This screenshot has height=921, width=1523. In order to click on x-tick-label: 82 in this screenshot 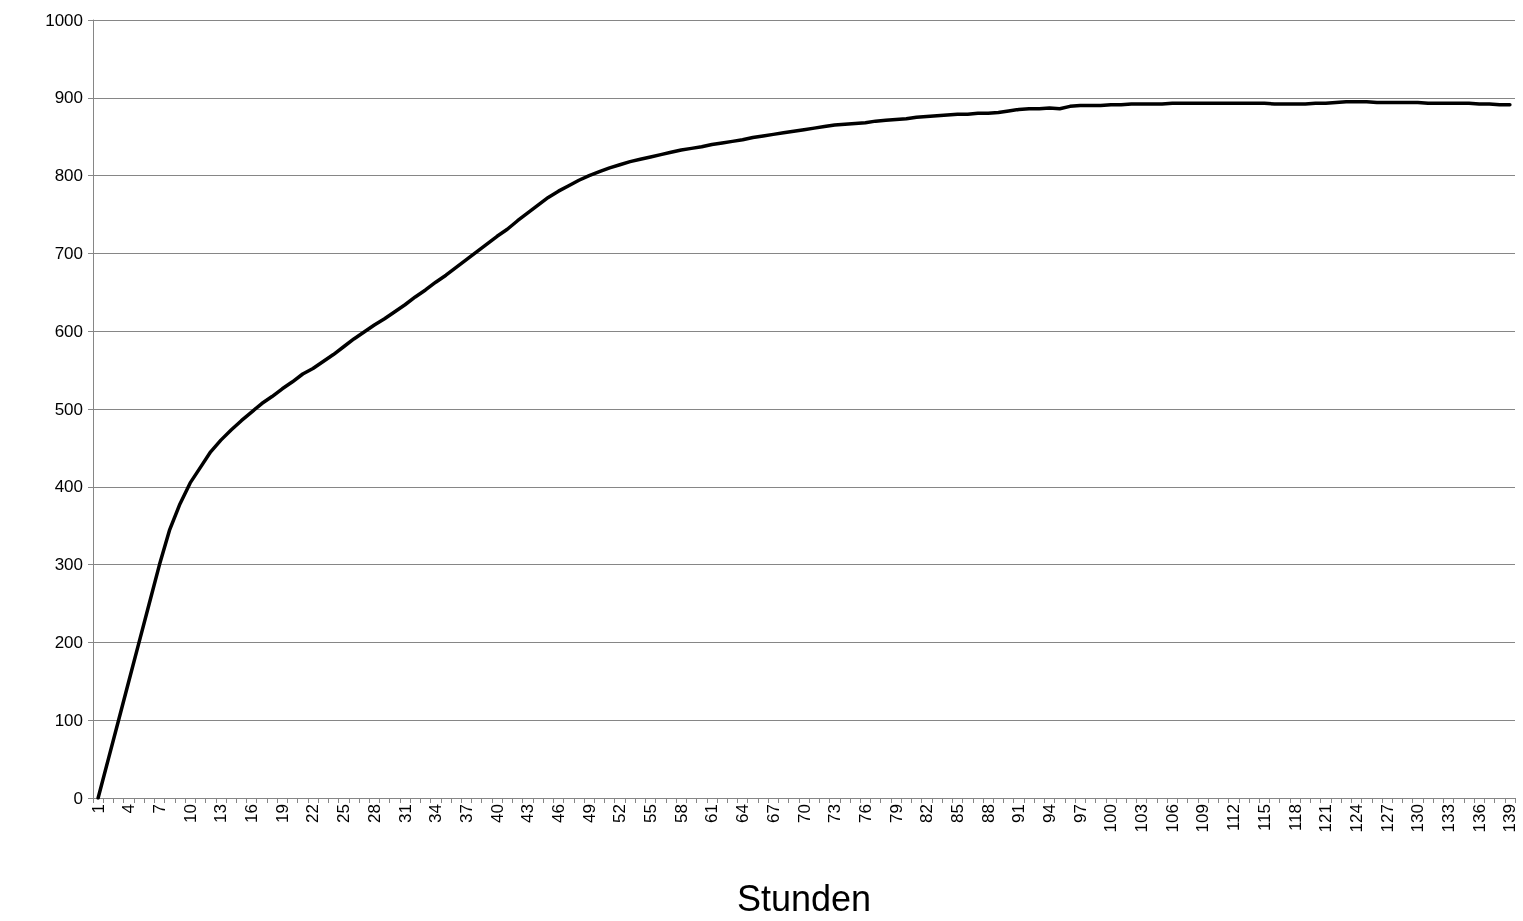, I will do `click(927, 813)`.